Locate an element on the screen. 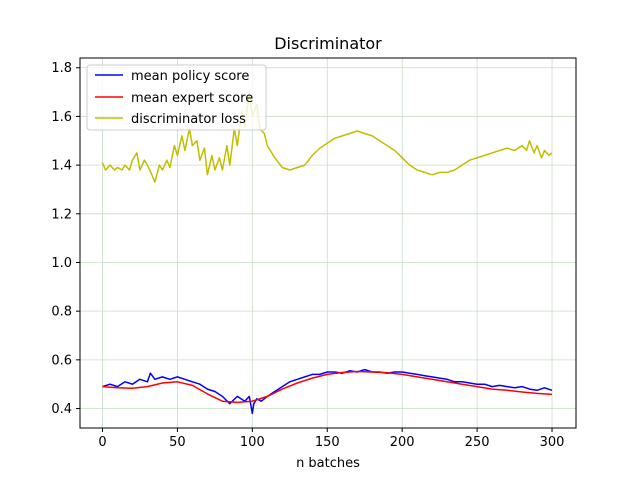  discriminator-loss-line is located at coordinates (327, 137).